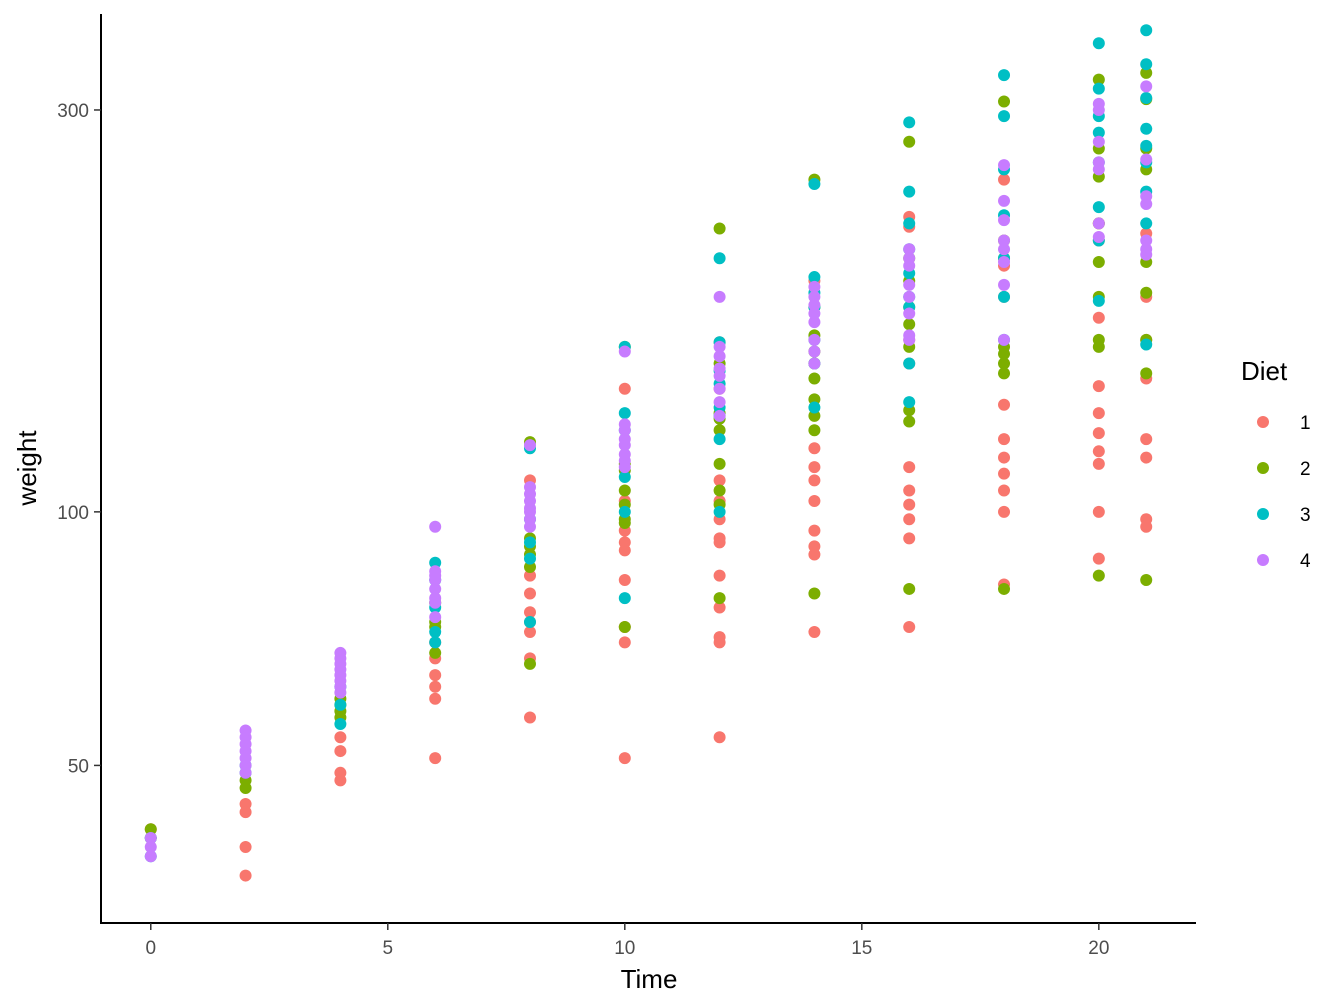 This screenshot has height=1008, width=1344. What do you see at coordinates (1264, 371) in the screenshot?
I see `legend-title: Diet` at bounding box center [1264, 371].